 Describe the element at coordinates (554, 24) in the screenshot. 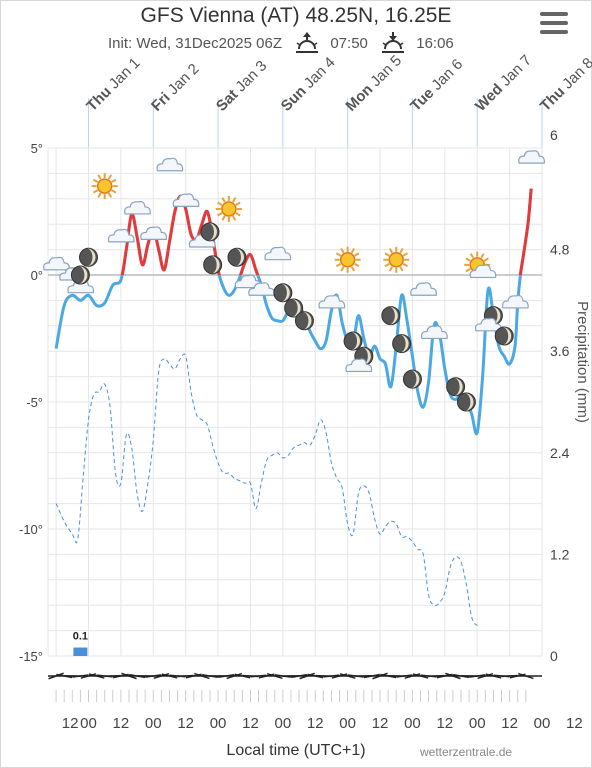

I see `hamburger-menu-icon` at that location.